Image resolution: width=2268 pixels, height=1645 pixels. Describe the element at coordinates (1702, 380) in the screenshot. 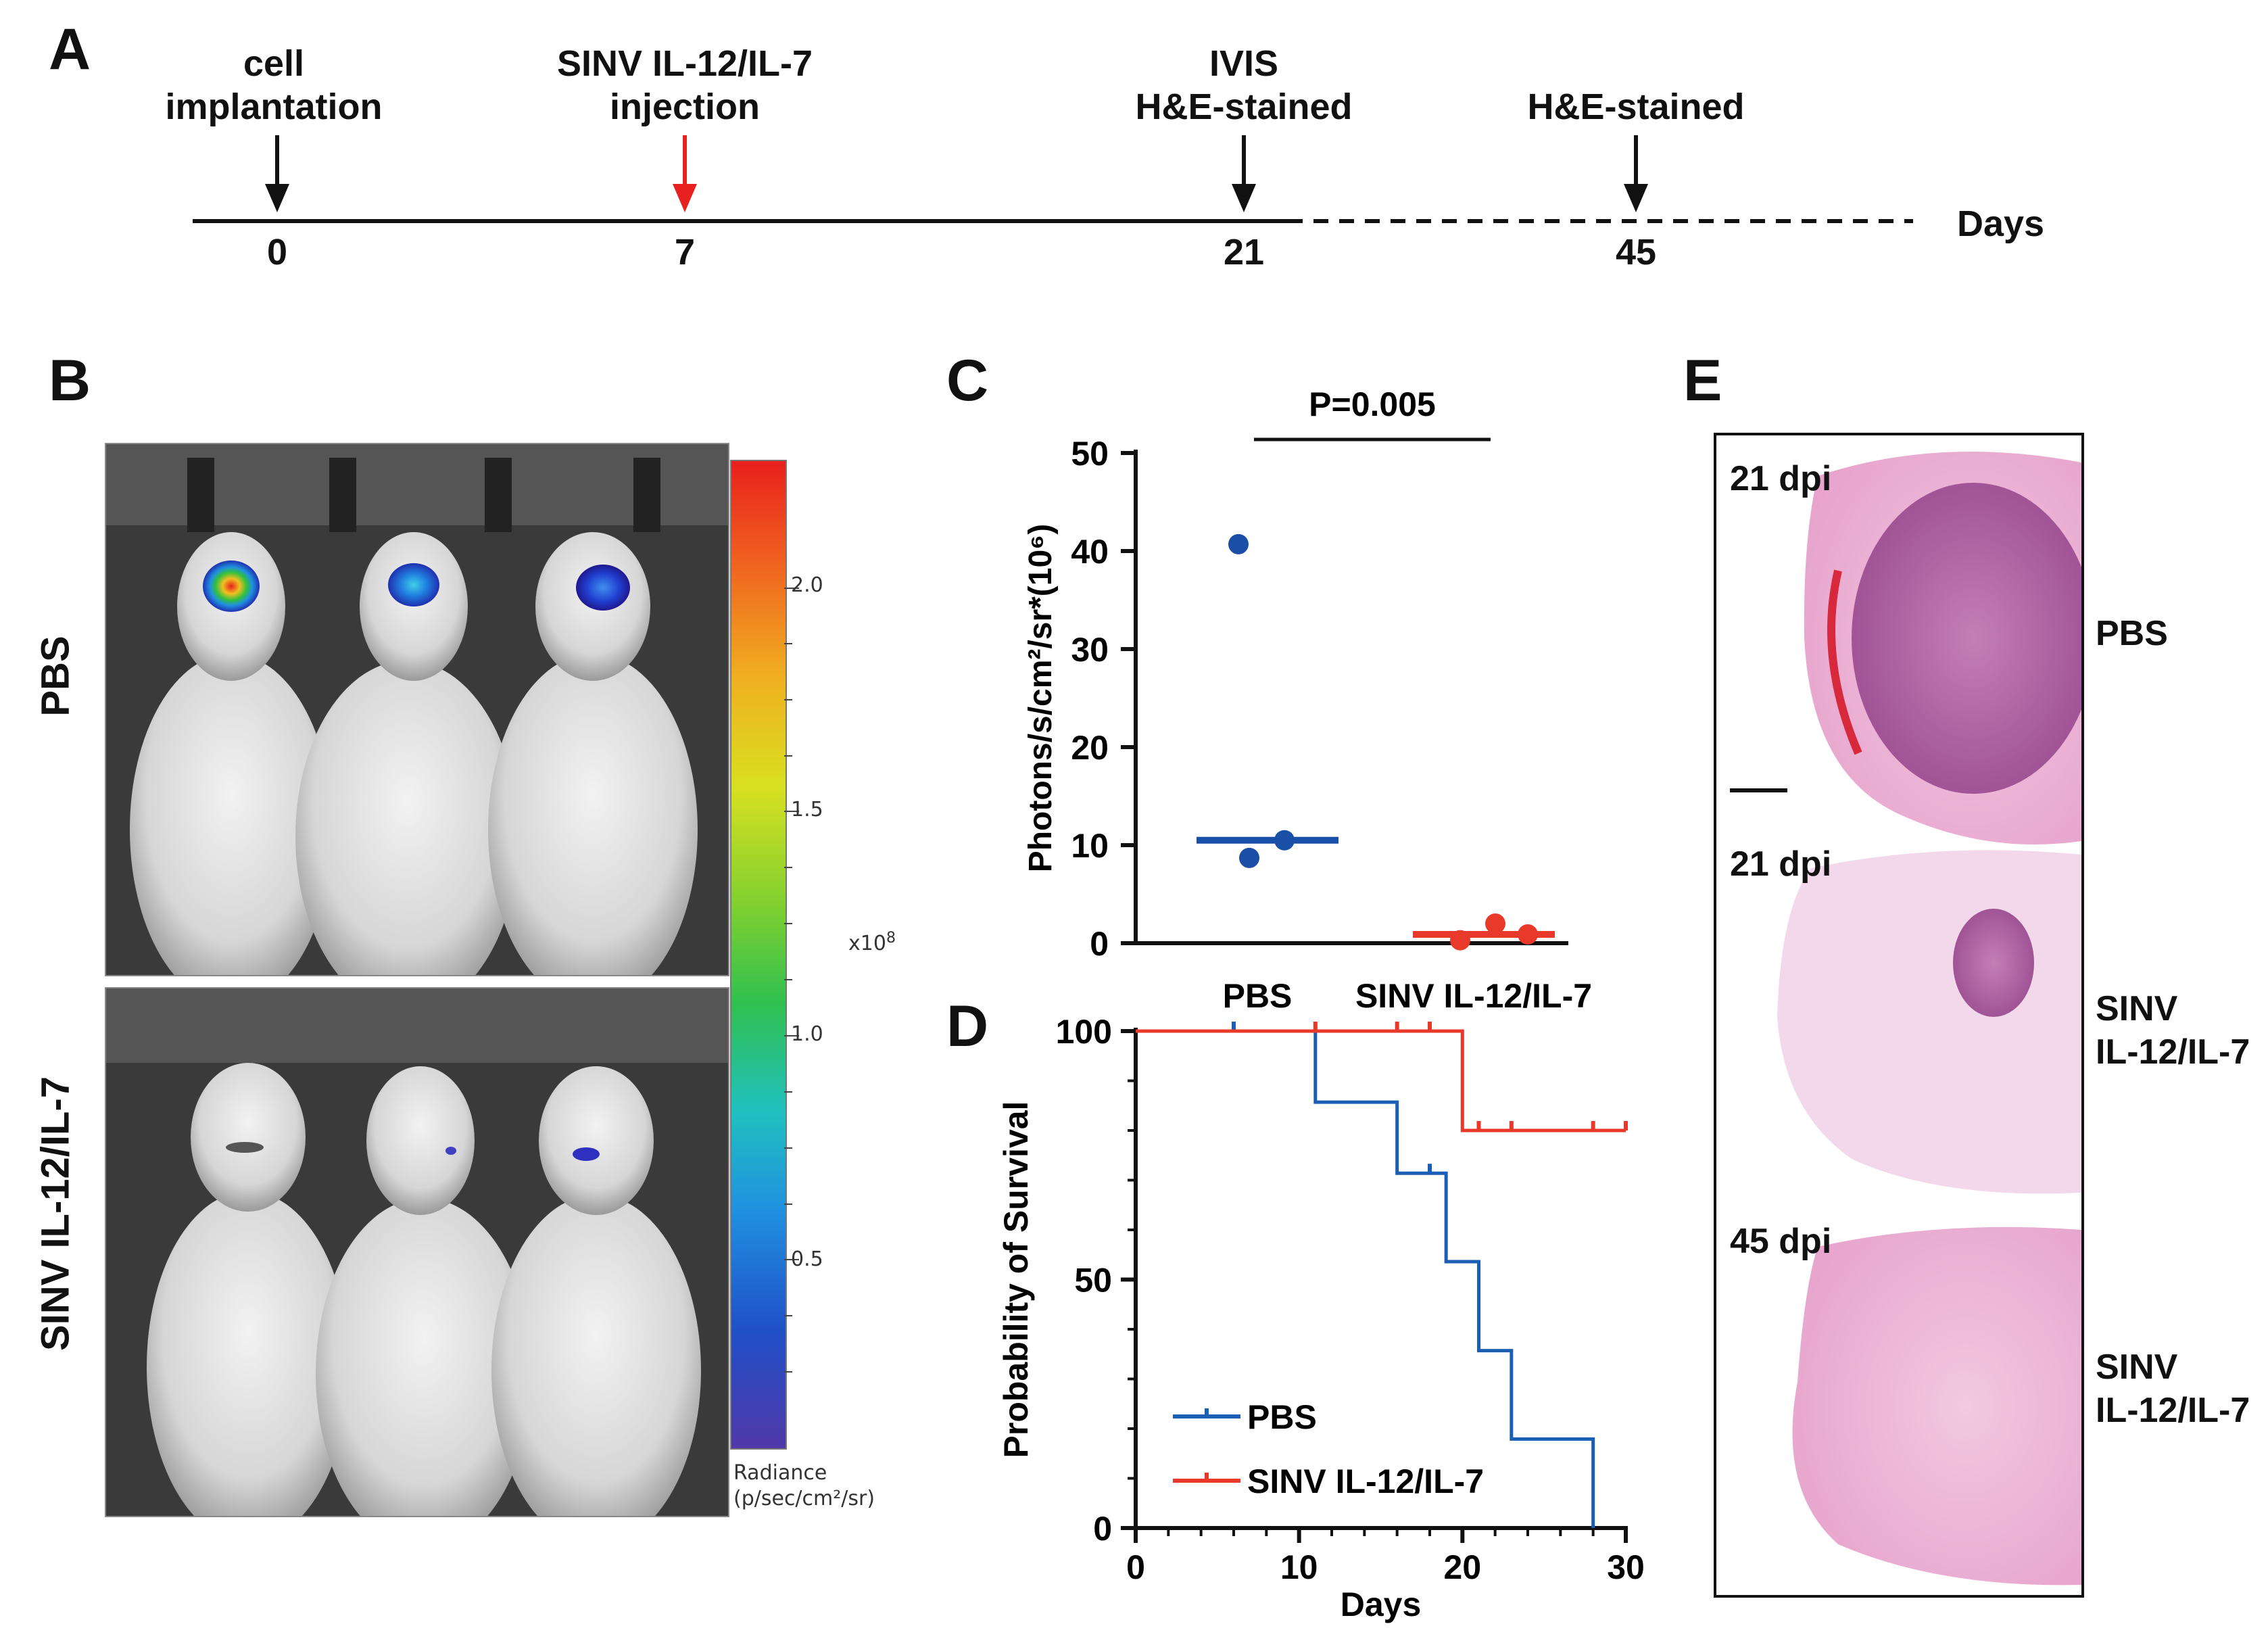

I see `panel-e-letter: E` at that location.